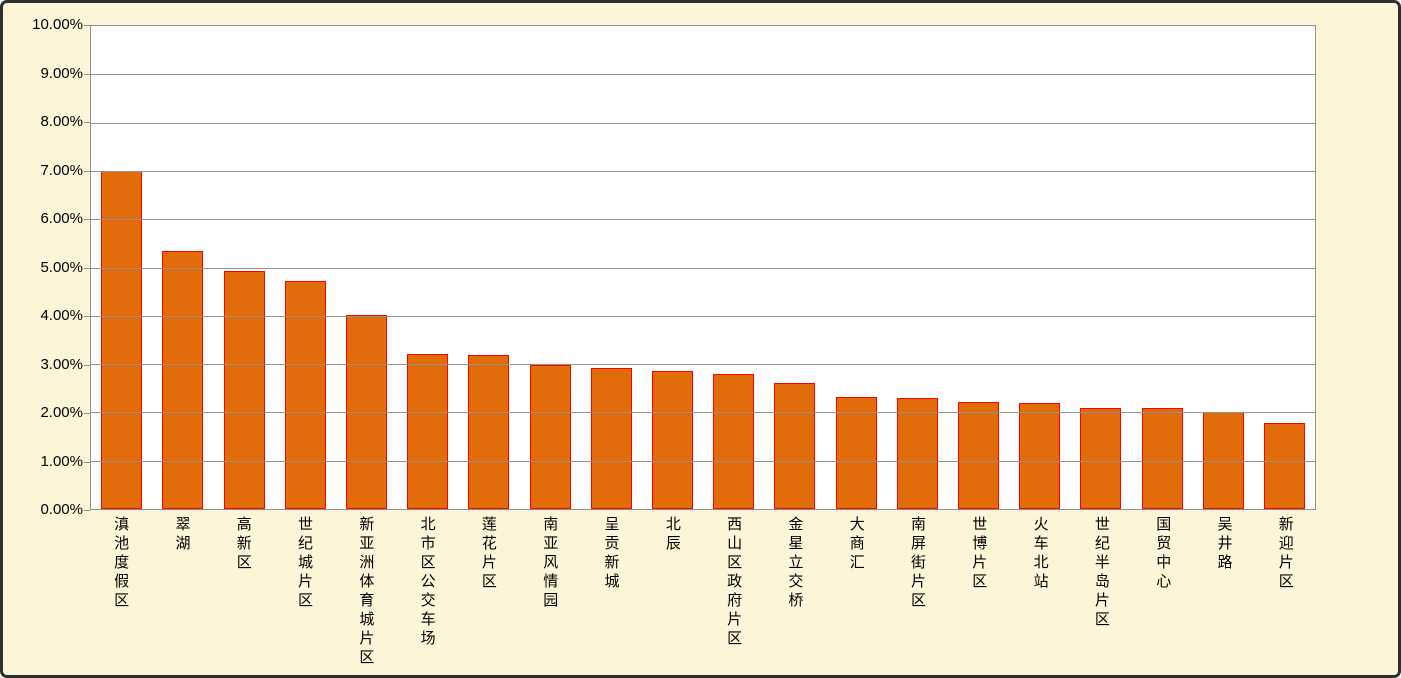  What do you see at coordinates (121, 563) in the screenshot?
I see `x-axis-category-label: 滇池度假区` at bounding box center [121, 563].